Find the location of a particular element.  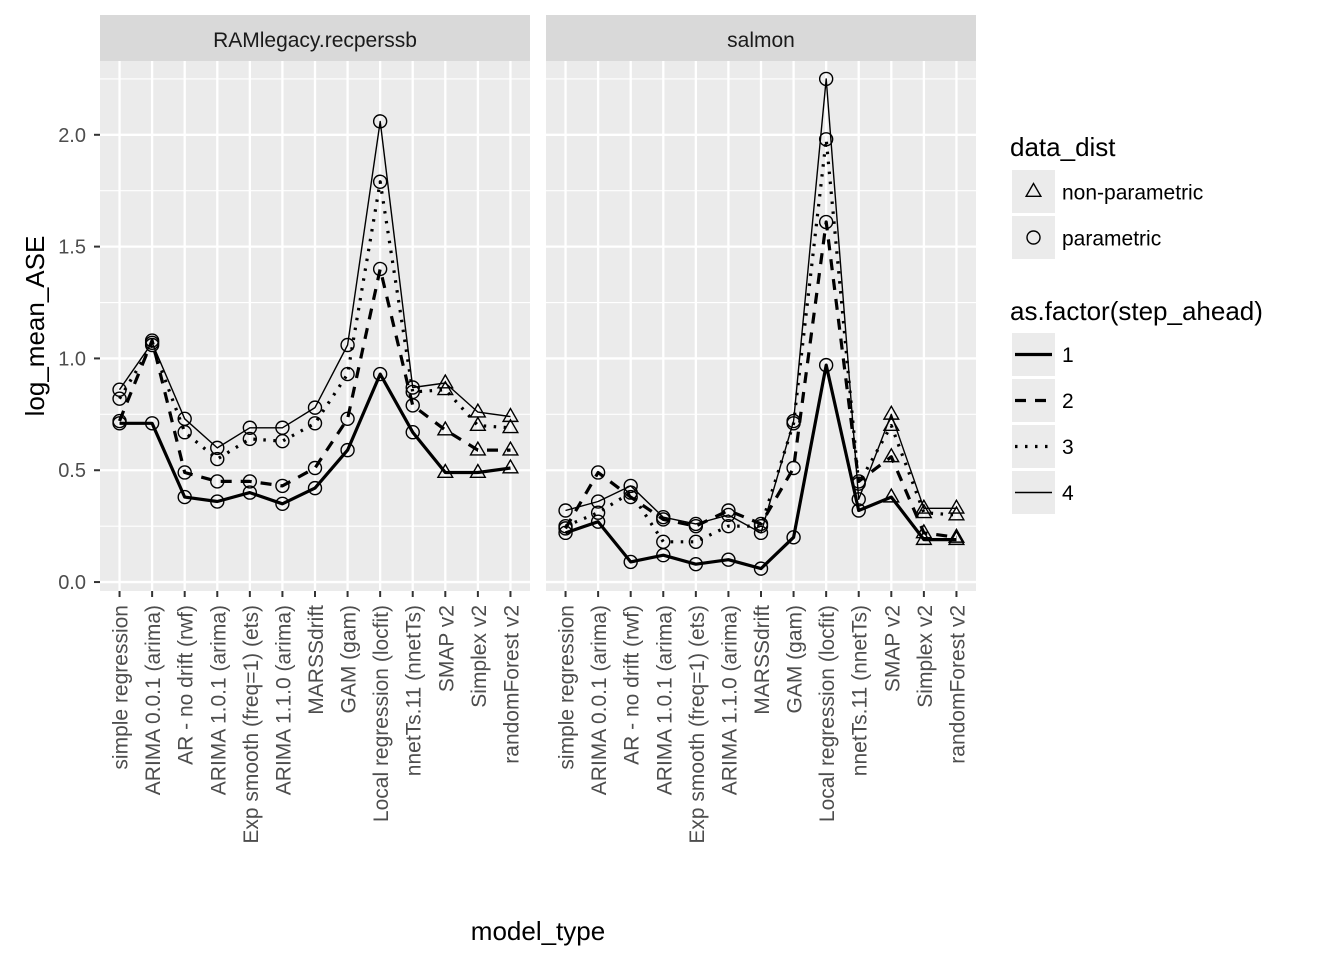

facet-strip is located at coordinates (315, 38).